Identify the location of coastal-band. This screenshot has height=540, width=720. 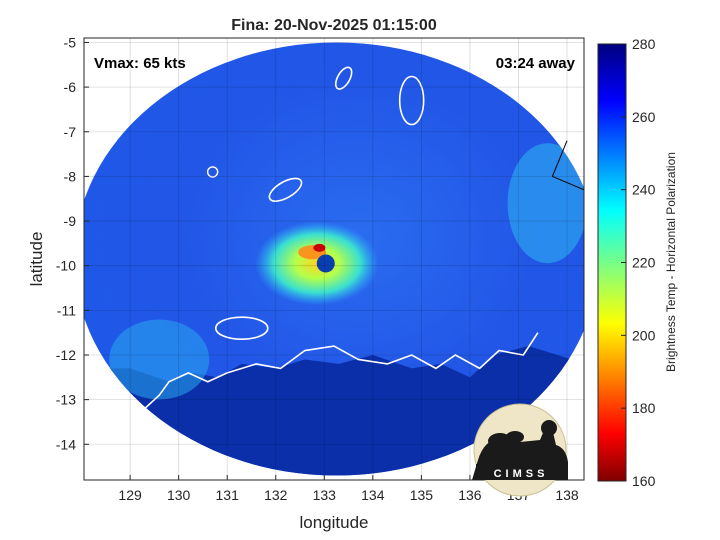
(159, 359).